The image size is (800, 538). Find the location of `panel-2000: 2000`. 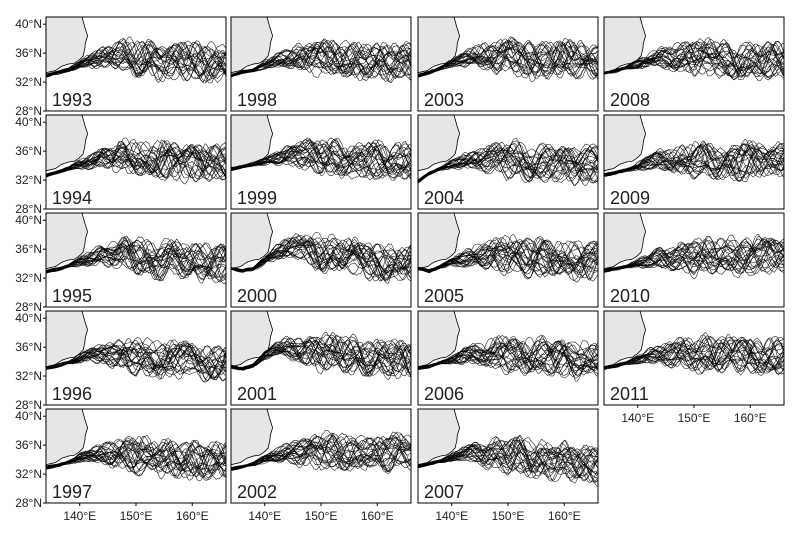

panel-2000: 2000 is located at coordinates (321, 260).